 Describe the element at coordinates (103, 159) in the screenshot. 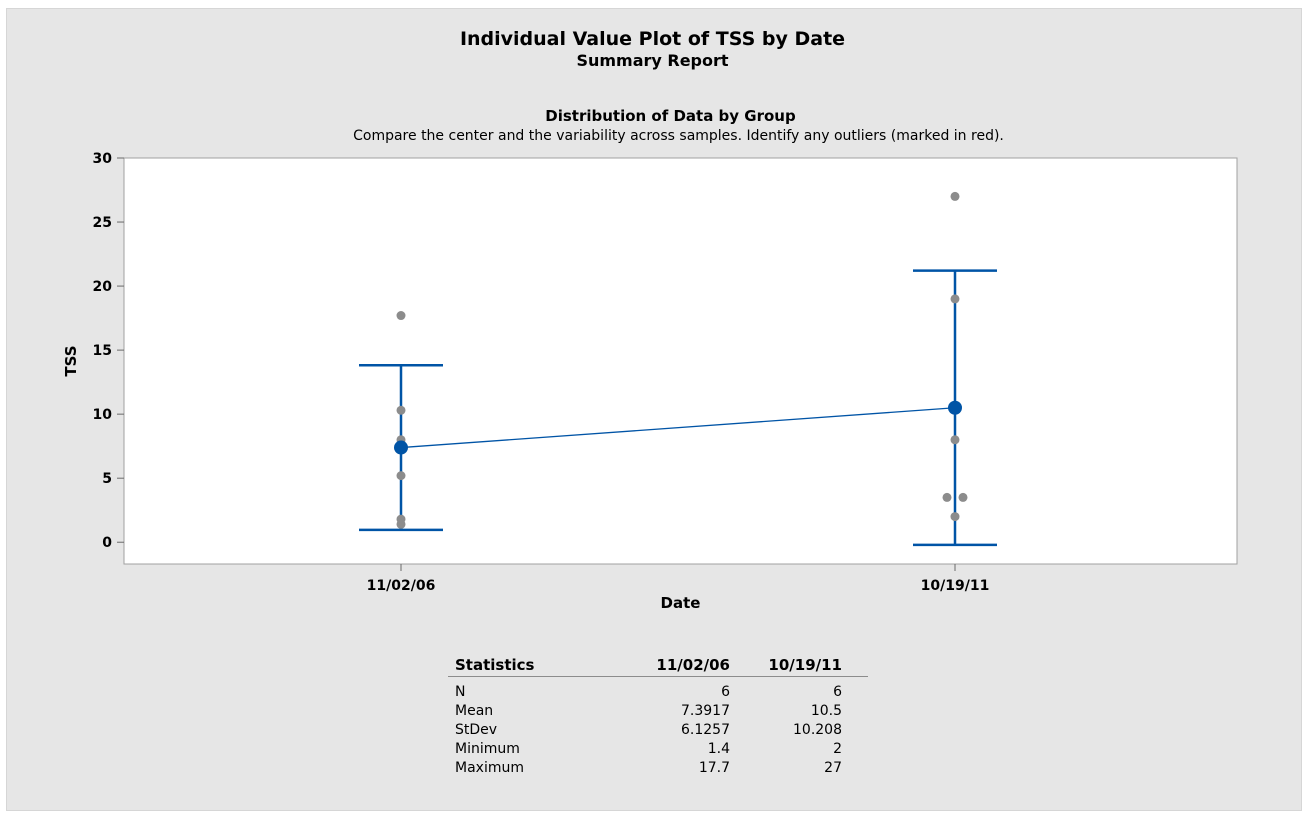

I see `y-tick-label: 30` at that location.